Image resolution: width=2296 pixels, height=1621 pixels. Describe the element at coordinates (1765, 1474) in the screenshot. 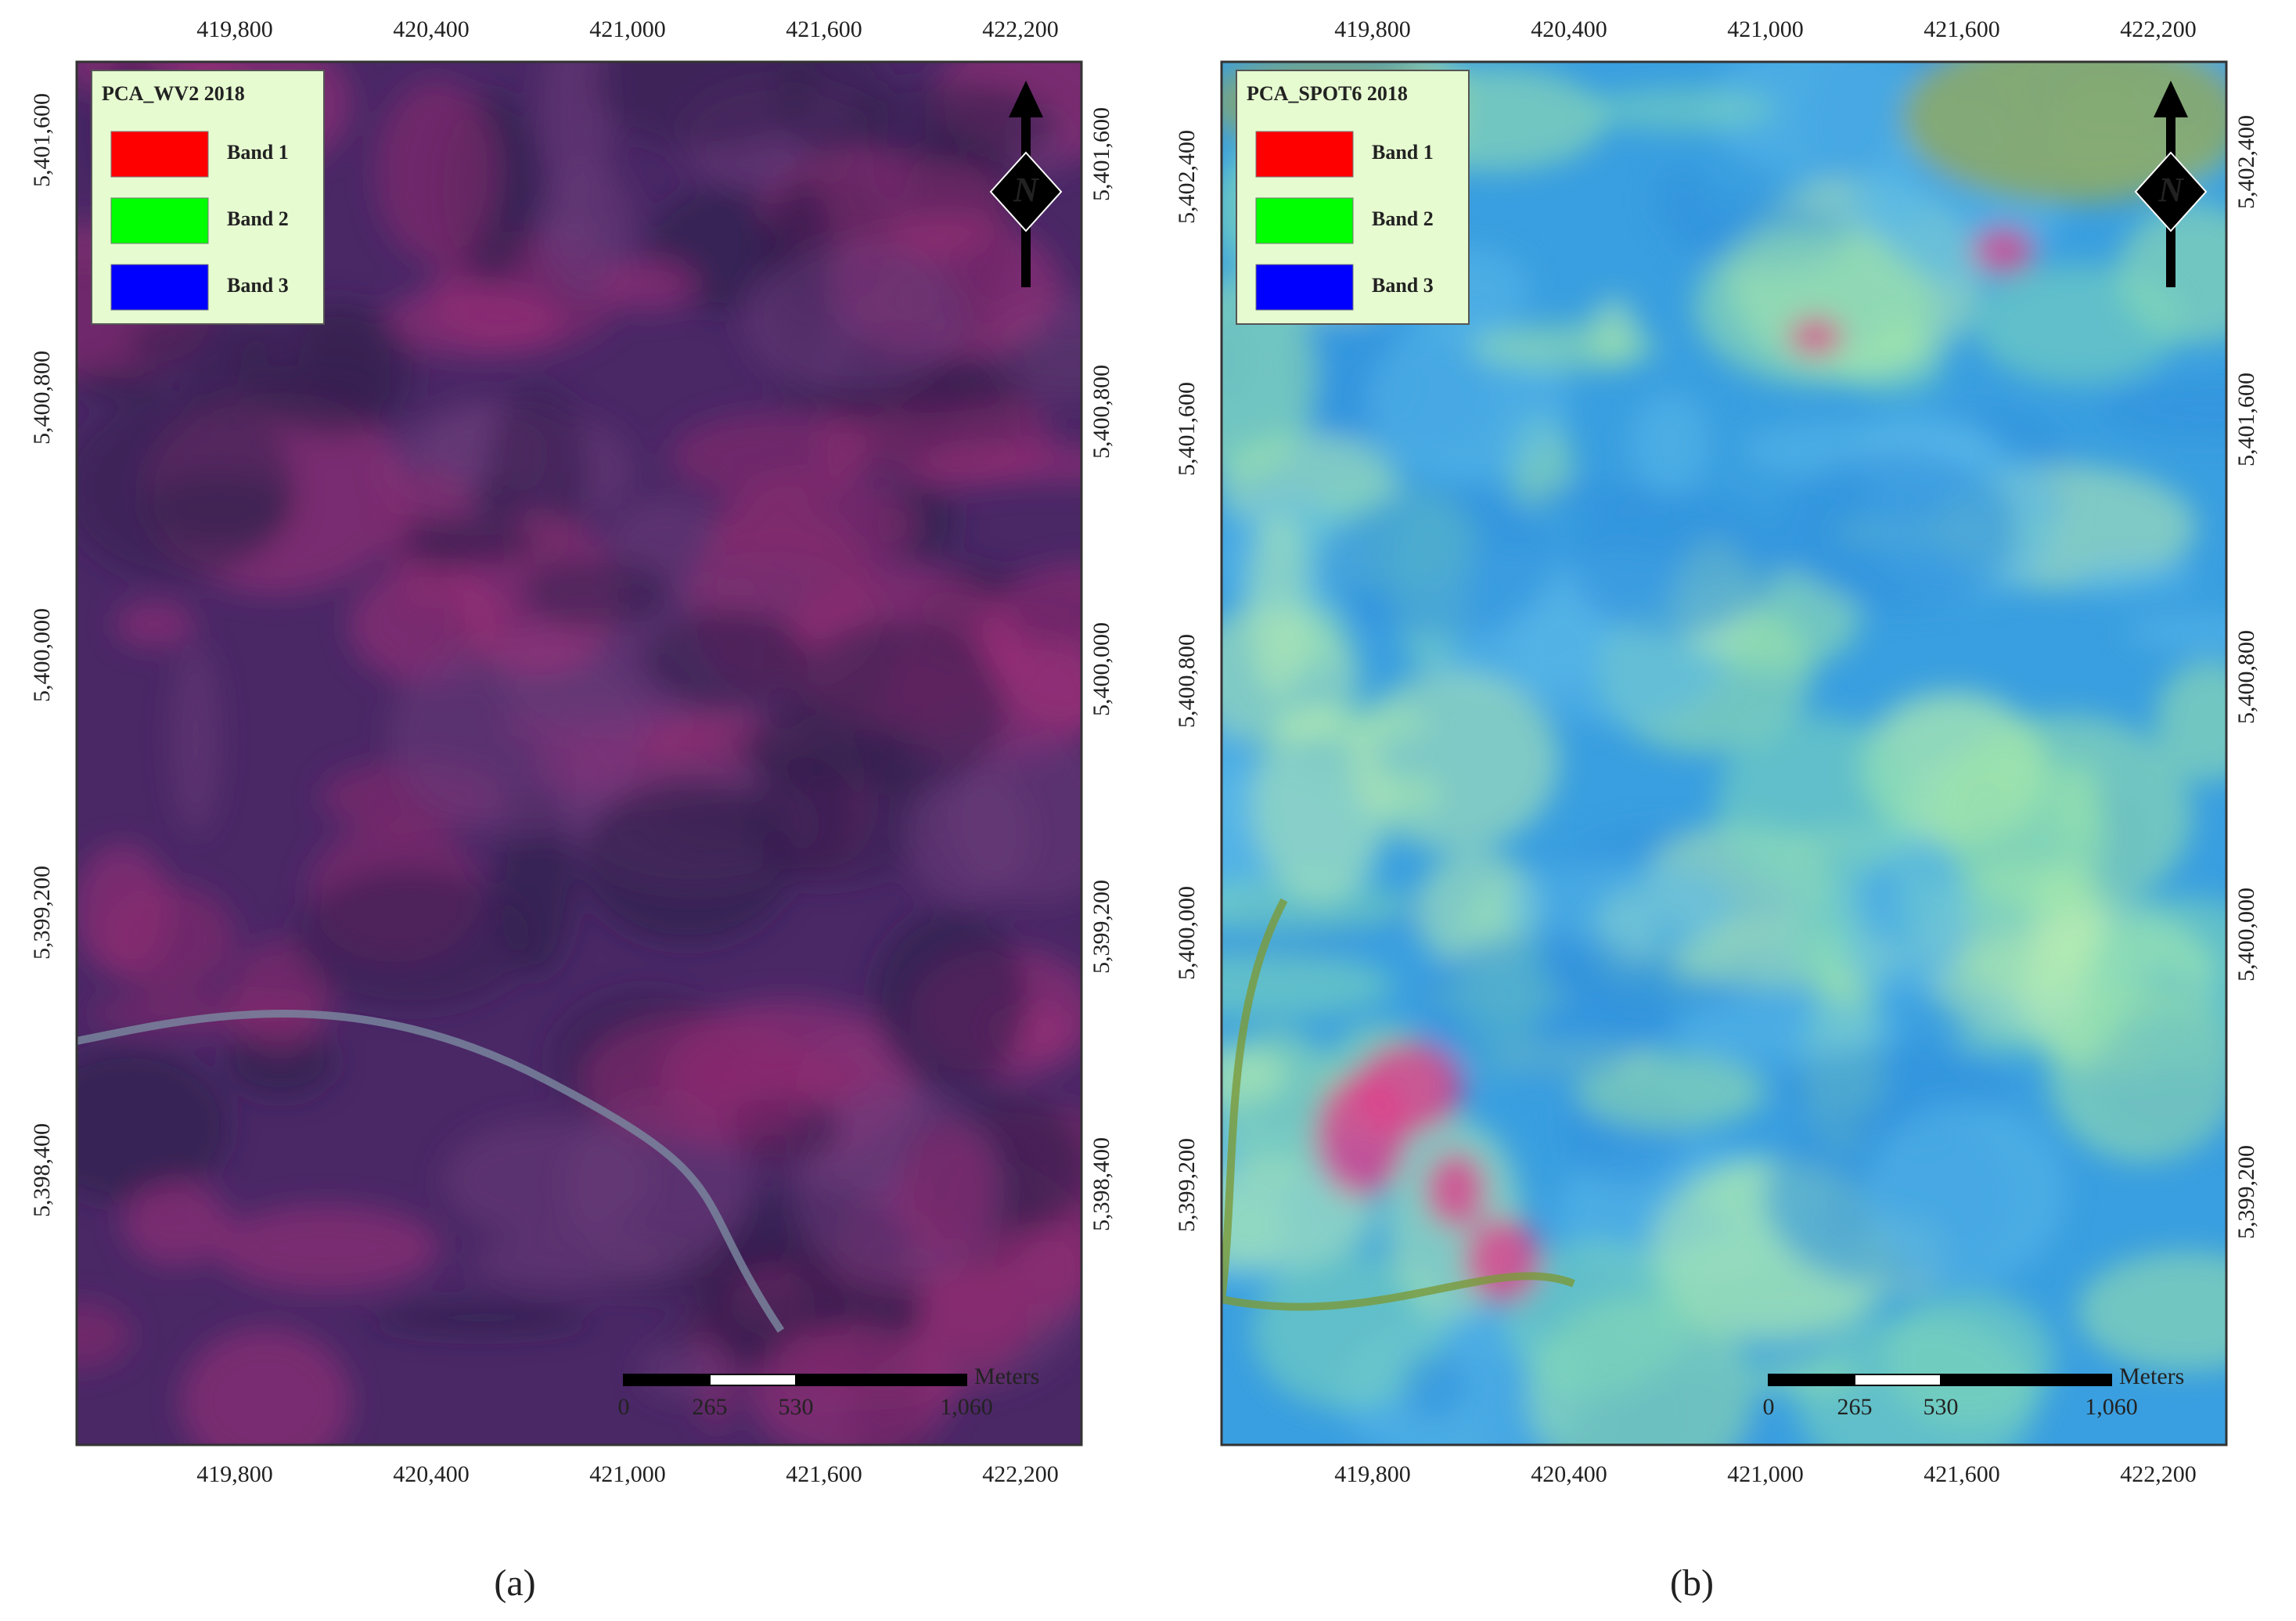

I see `bottom-tick-label: 421,000` at that location.